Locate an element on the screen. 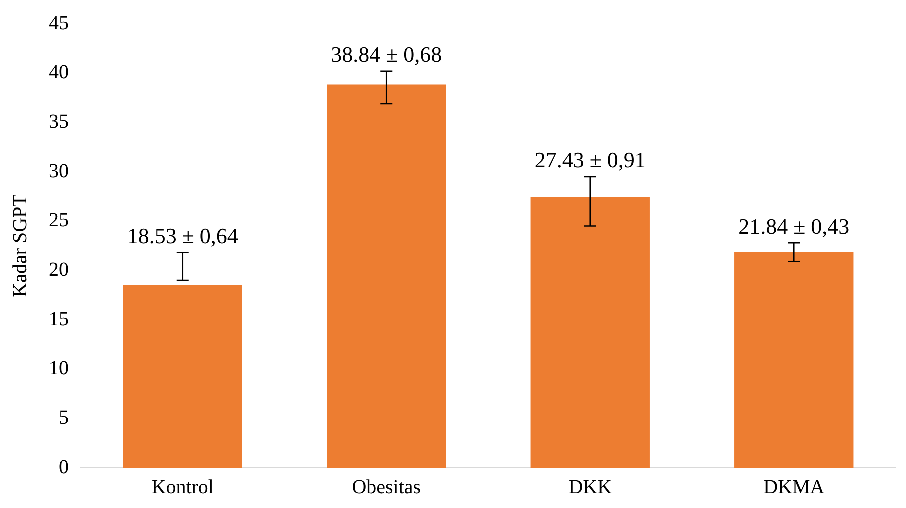  y-tick-label: 25 is located at coordinates (59, 221).